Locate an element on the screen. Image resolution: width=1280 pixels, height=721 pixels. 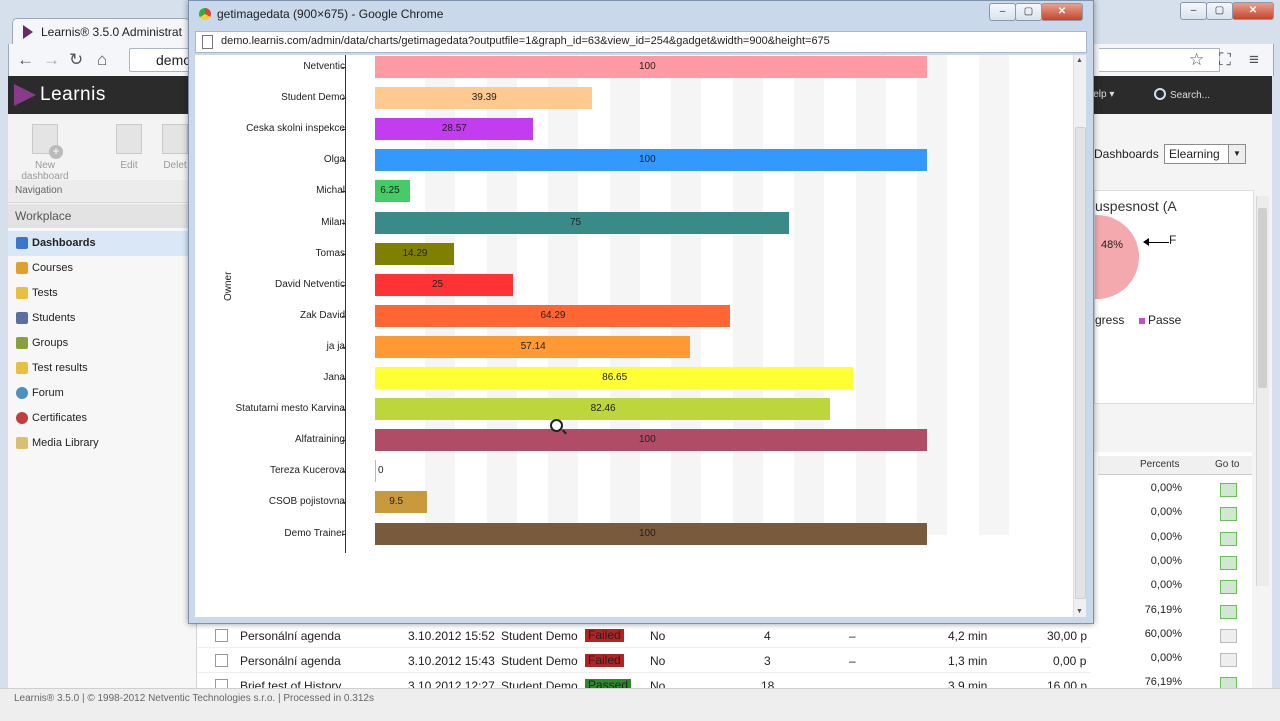
table-header: Percents Go to is located at coordinates (1175, 465).